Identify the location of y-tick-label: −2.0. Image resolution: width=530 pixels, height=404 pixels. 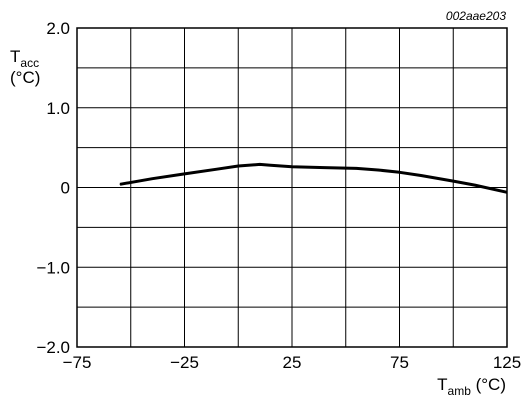
(53, 347).